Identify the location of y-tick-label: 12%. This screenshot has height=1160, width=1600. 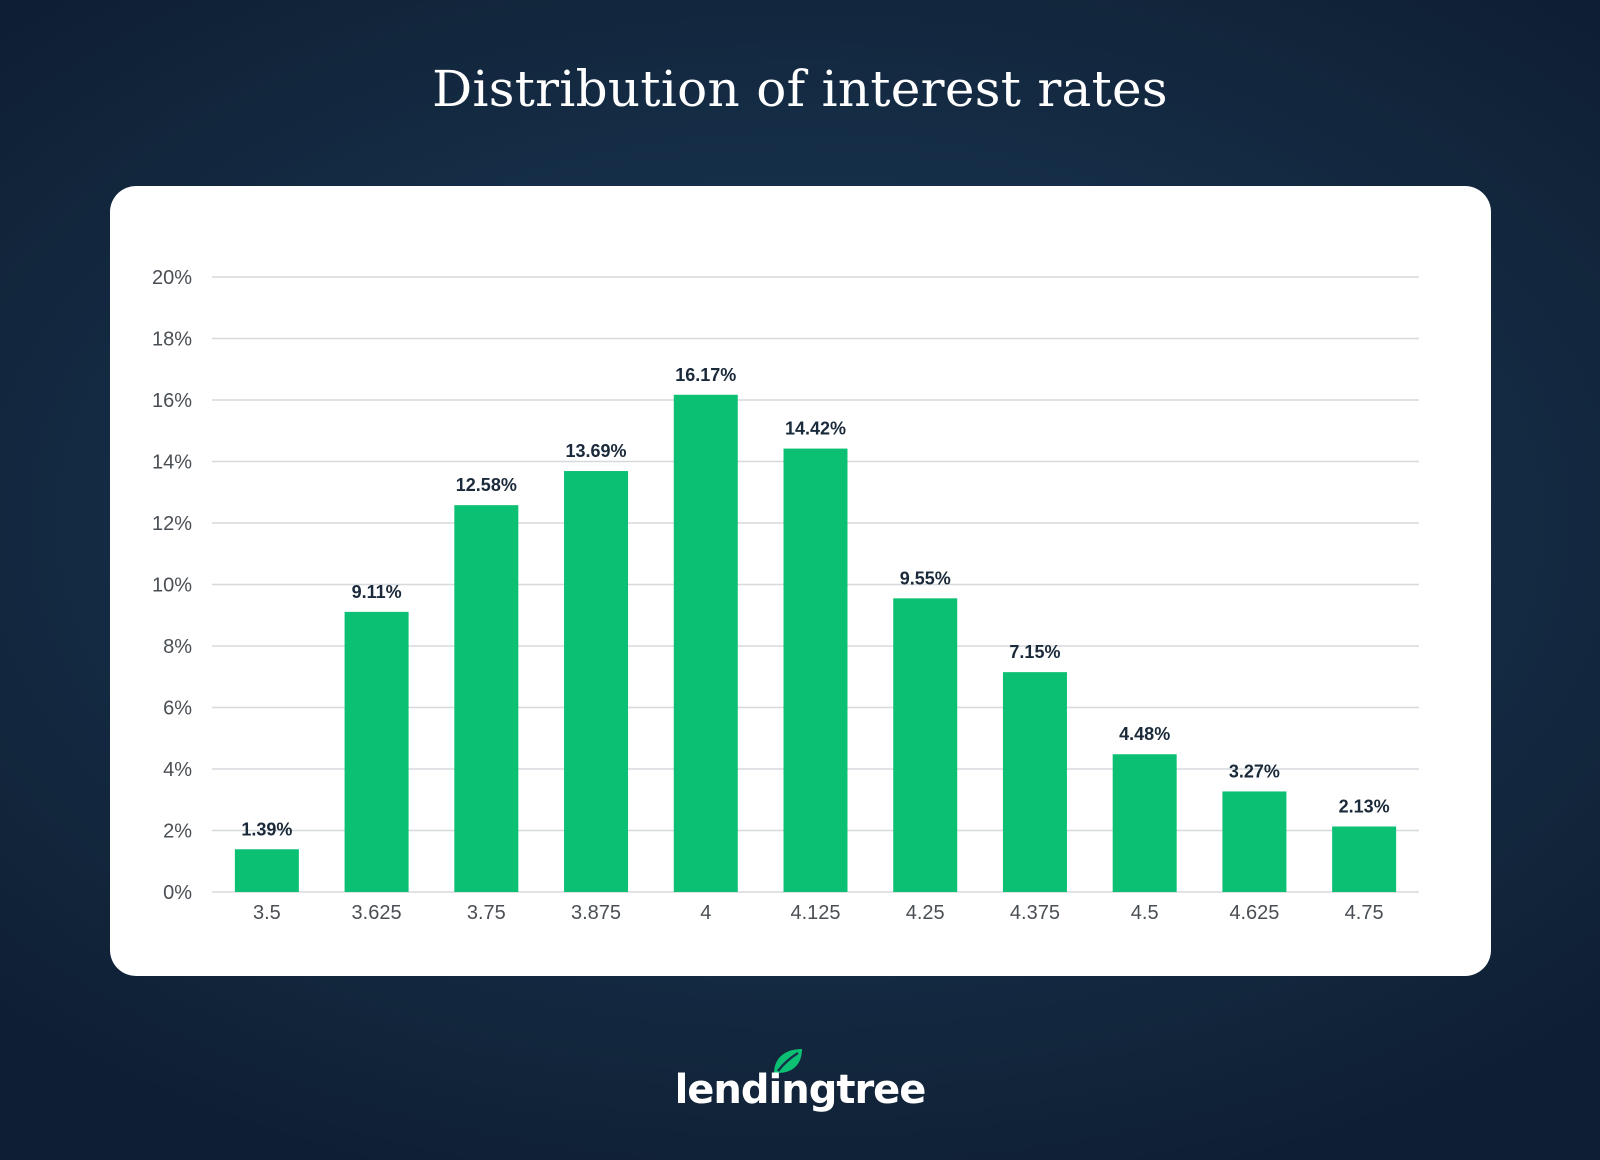
(172, 524).